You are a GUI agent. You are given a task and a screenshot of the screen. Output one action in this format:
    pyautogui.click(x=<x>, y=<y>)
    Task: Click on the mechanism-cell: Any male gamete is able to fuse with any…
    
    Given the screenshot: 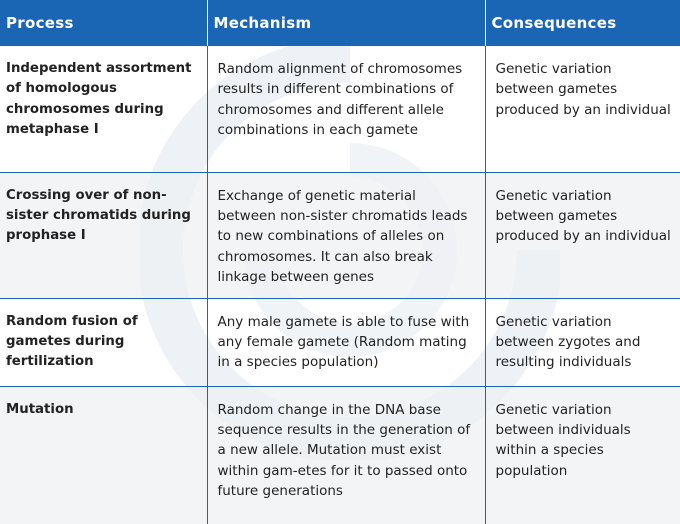 What is the action you would take?
    pyautogui.click(x=345, y=342)
    